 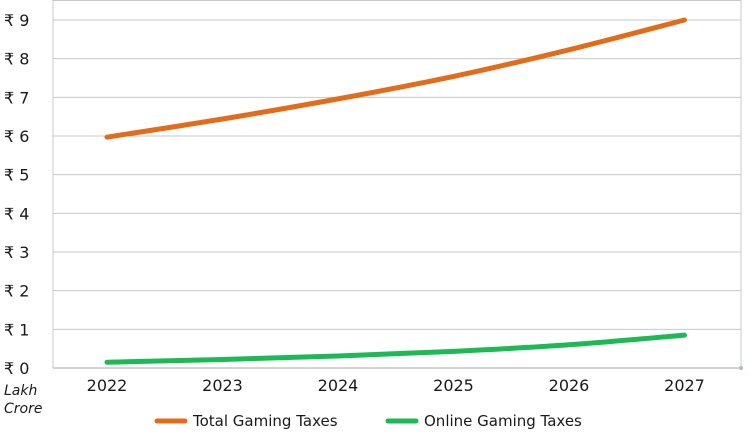 What do you see at coordinates (503, 421) in the screenshot?
I see `legend-label: Online Gaming Taxes` at bounding box center [503, 421].